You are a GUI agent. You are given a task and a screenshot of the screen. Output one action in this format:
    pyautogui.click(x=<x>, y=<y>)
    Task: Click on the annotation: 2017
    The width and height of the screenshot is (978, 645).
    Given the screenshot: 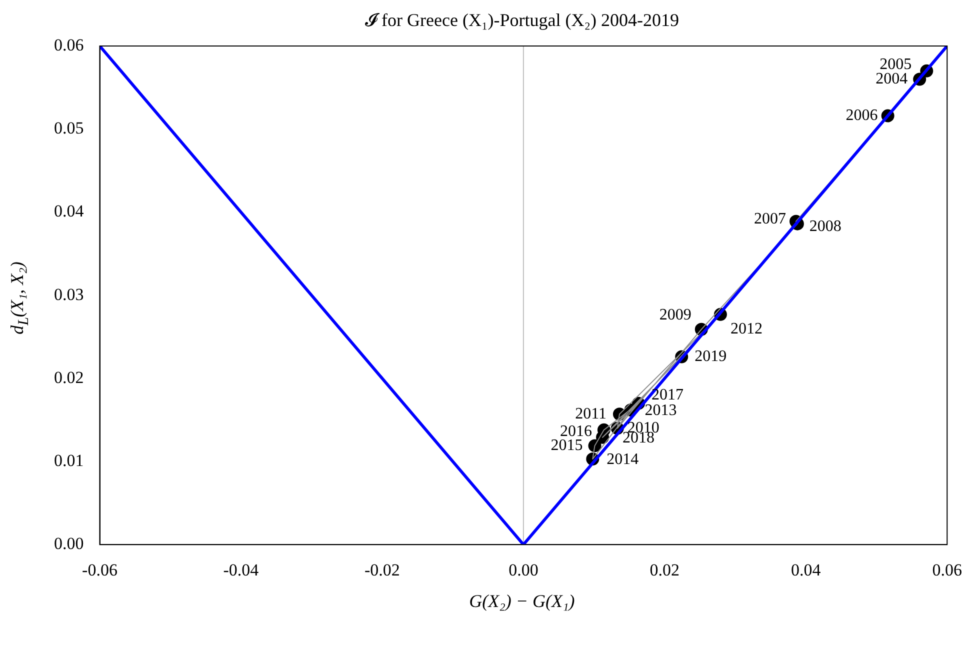 What is the action you would take?
    pyautogui.click(x=668, y=395)
    